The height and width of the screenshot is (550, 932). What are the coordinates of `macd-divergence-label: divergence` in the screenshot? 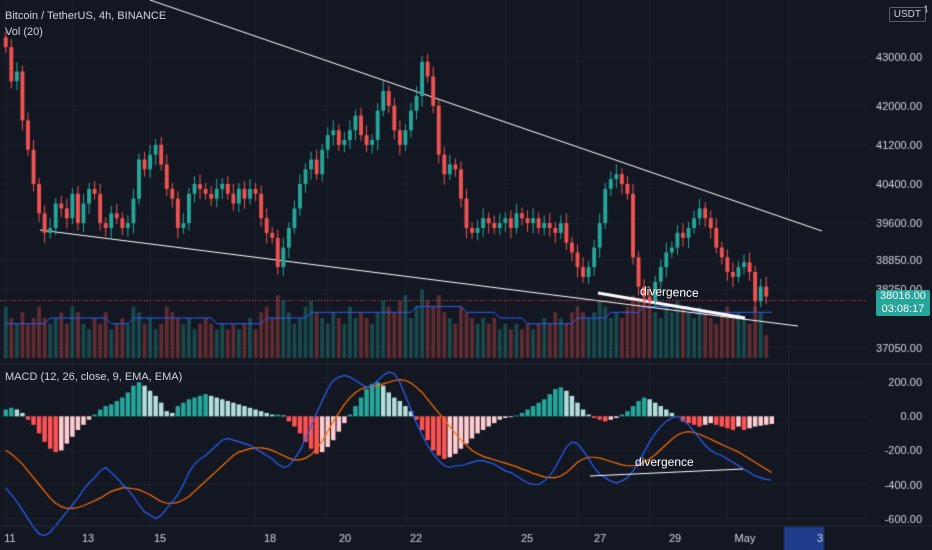 It's located at (664, 462).